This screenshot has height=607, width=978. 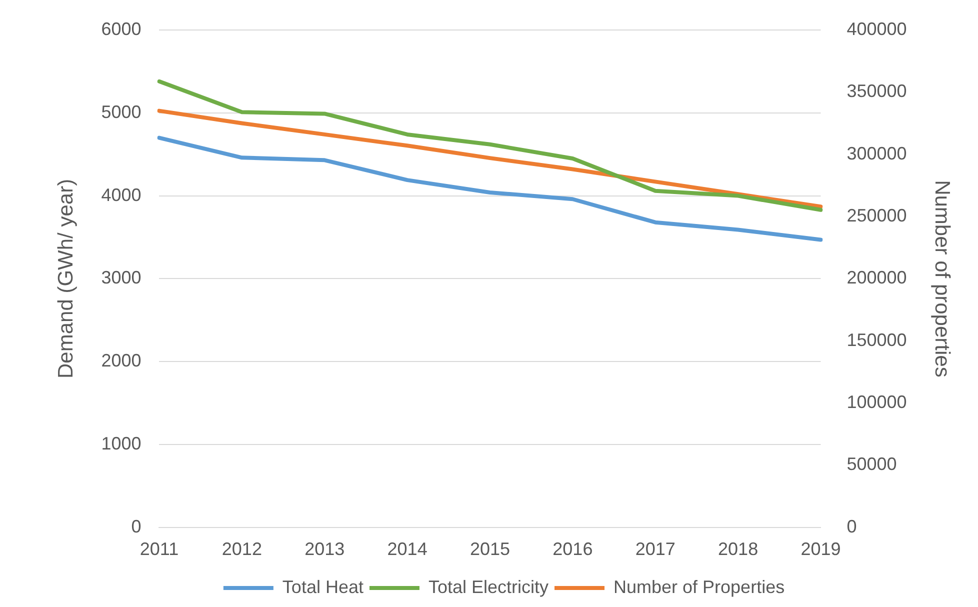 What do you see at coordinates (121, 28) in the screenshot?
I see `y-tick-label: 6000` at bounding box center [121, 28].